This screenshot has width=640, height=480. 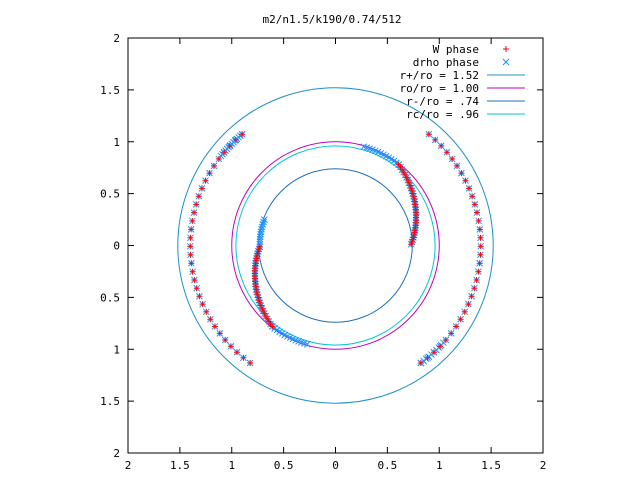 What do you see at coordinates (456, 49) in the screenshot?
I see `legend-label: W phase` at bounding box center [456, 49].